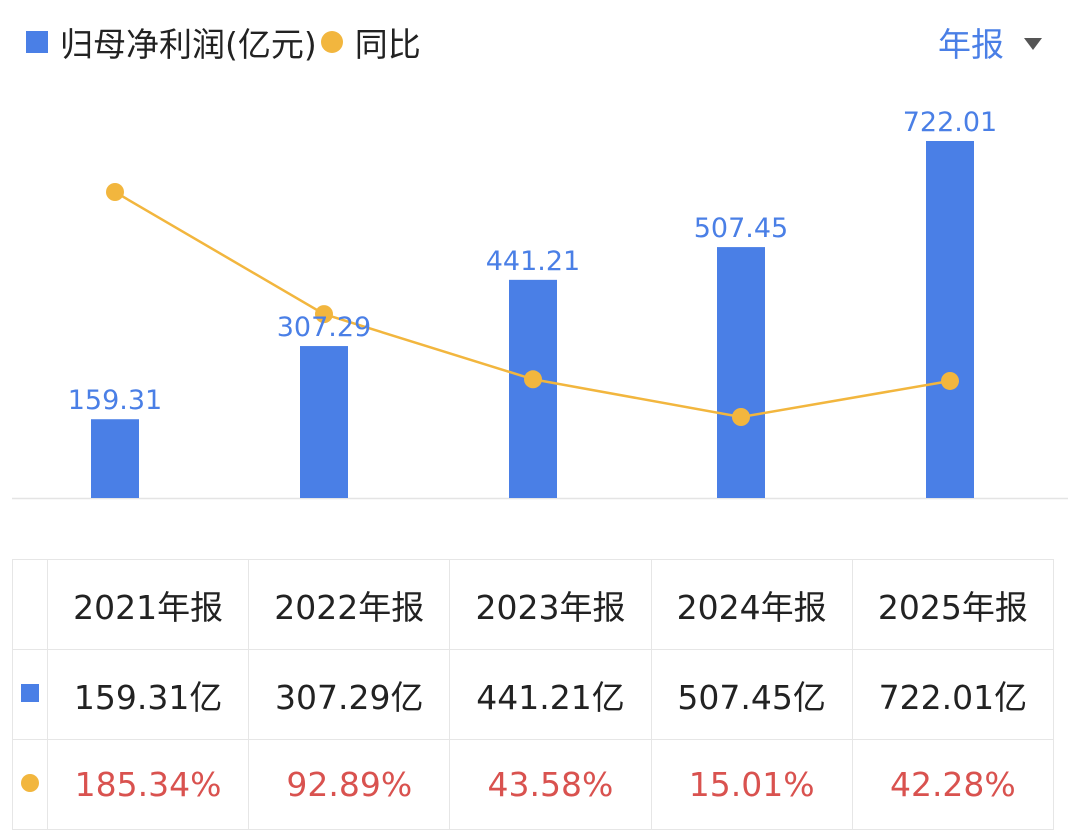 The image size is (1080, 837). Describe the element at coordinates (950, 122) in the screenshot. I see `bar-value-label: 722.01` at that location.